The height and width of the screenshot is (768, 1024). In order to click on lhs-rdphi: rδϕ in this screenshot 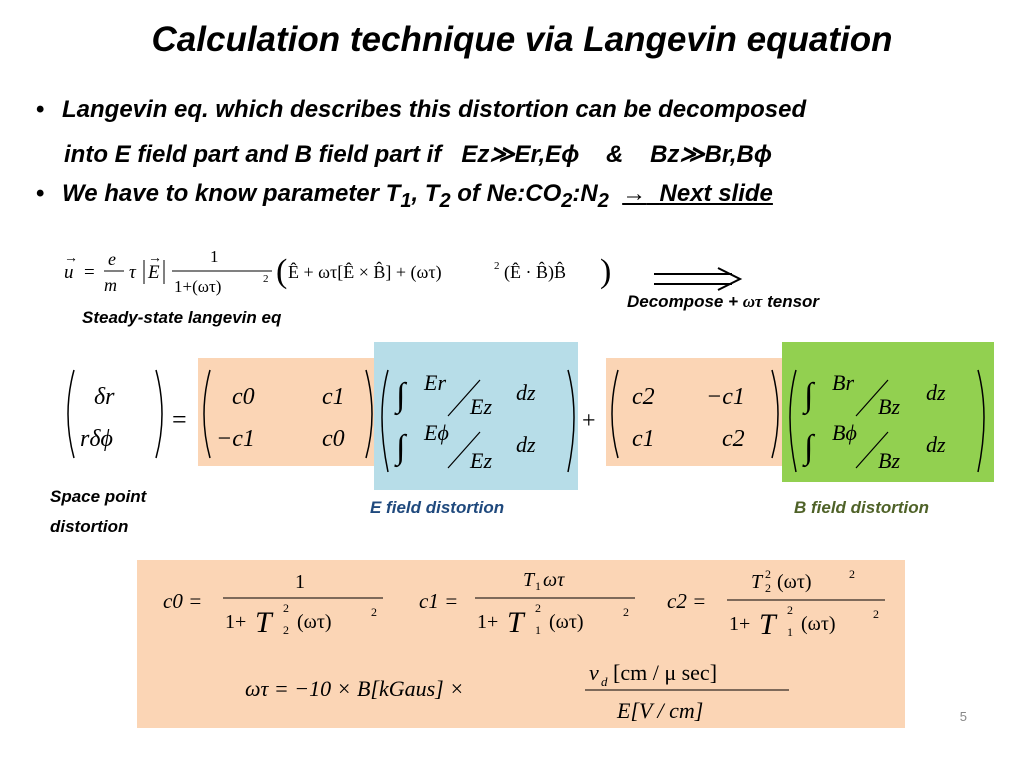, I will do `click(96, 439)`.